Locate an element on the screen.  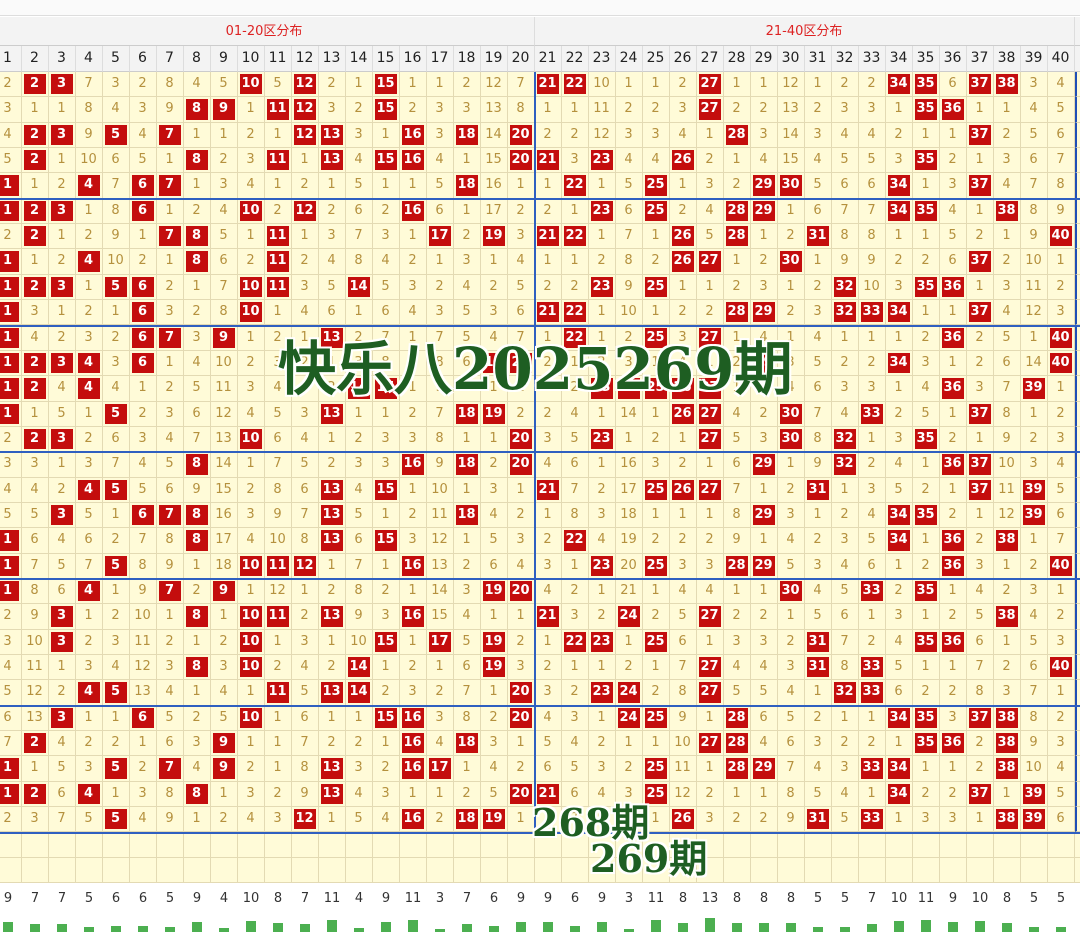
hit-cell: 8 is located at coordinates (197, 237).